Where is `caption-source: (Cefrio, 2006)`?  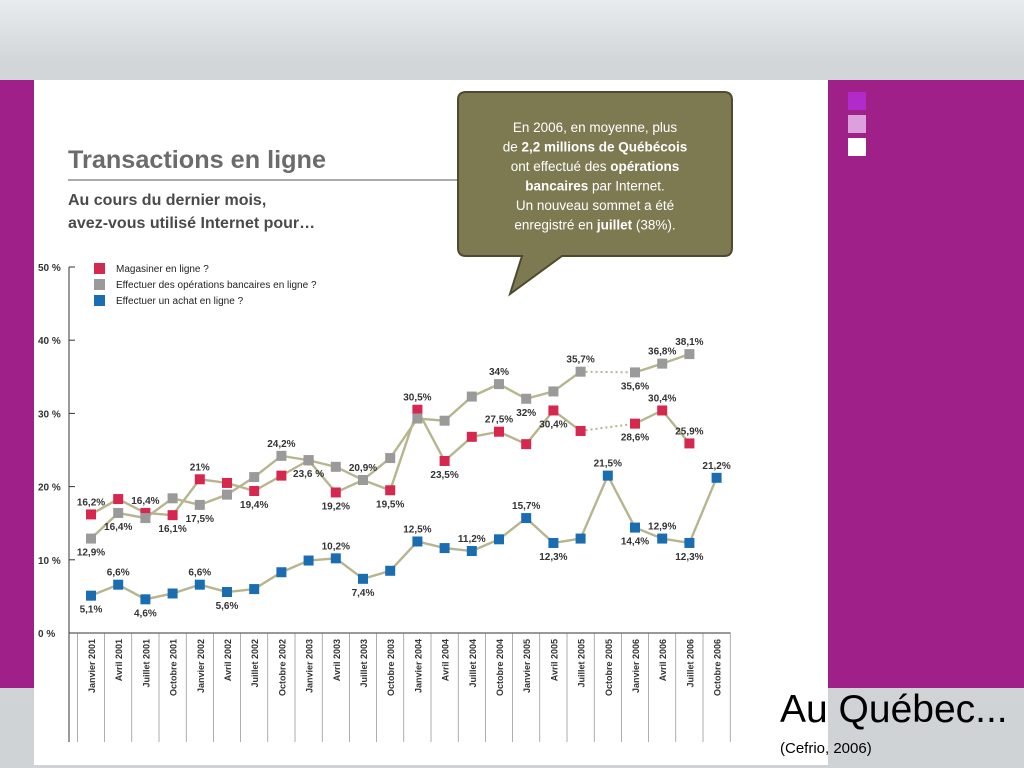
caption-source: (Cefrio, 2006) is located at coordinates (826, 748).